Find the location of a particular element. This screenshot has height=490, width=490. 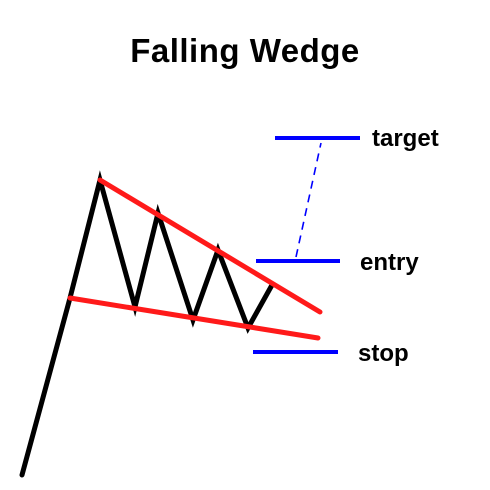

projection-dashed-line is located at coordinates (308, 200).